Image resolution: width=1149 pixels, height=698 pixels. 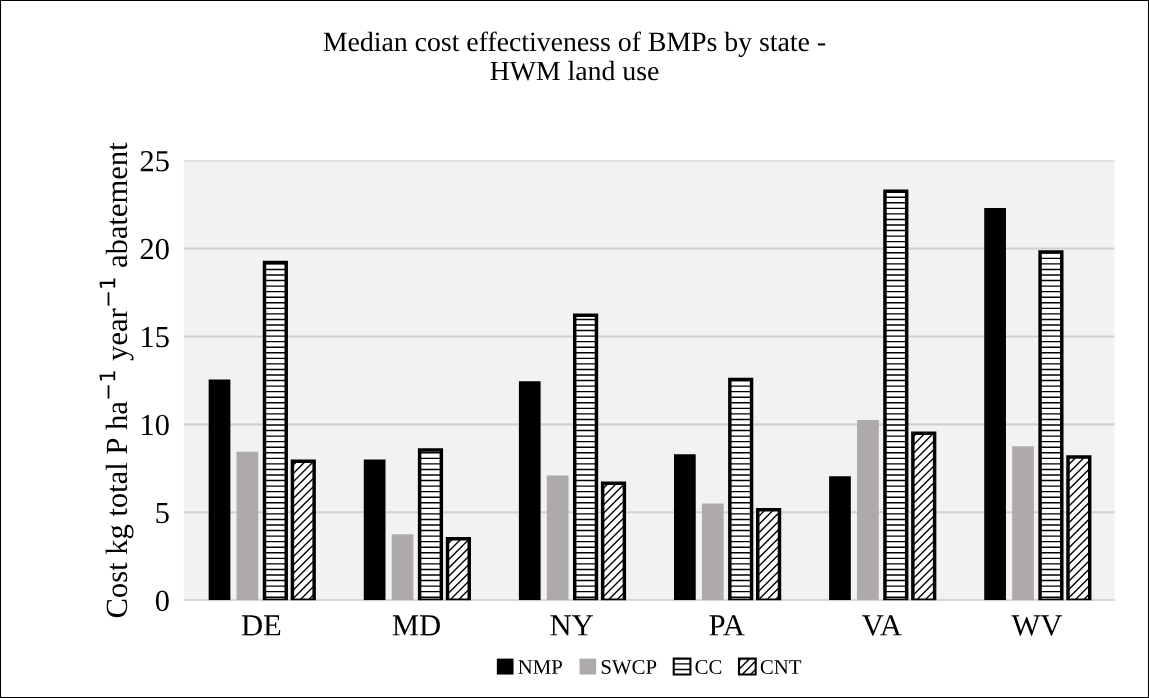 I want to click on legend-label: CNT, so click(x=781, y=667).